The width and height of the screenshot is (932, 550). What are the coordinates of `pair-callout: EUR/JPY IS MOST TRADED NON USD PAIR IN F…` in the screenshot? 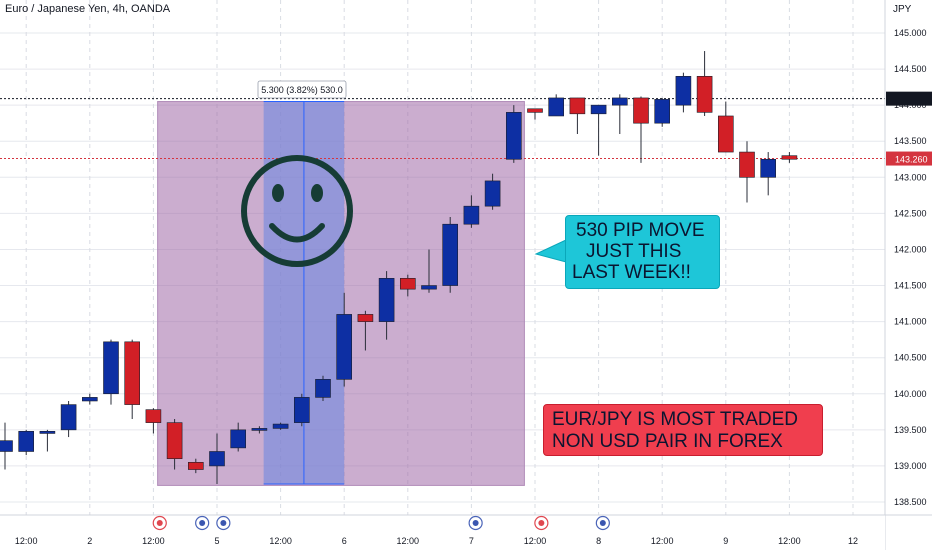 It's located at (683, 430).